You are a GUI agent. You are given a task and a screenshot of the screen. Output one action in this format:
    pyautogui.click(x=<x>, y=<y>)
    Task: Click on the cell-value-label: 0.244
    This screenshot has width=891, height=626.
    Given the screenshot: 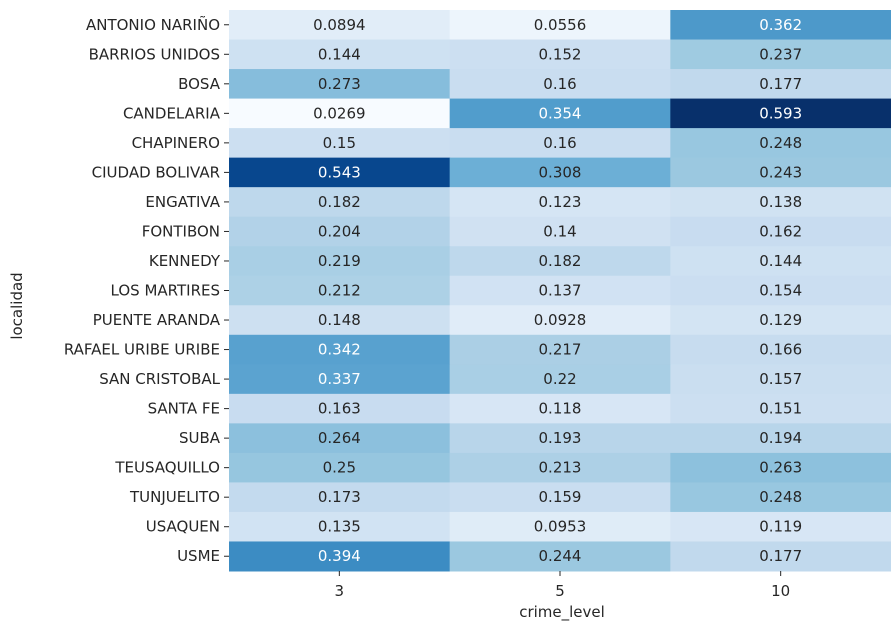 What is the action you would take?
    pyautogui.click(x=560, y=556)
    